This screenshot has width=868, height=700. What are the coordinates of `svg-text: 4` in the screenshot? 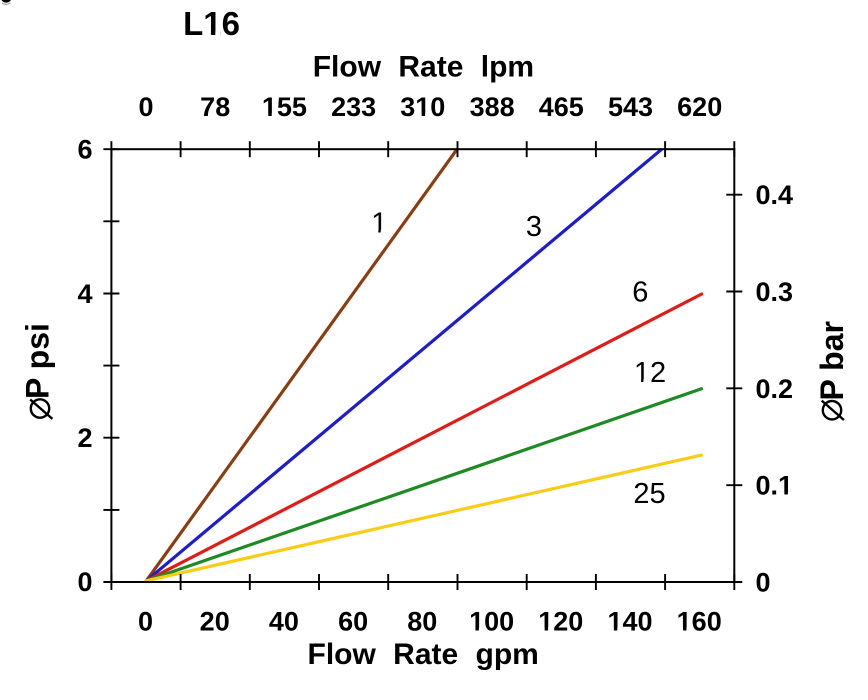 It's located at (84, 294).